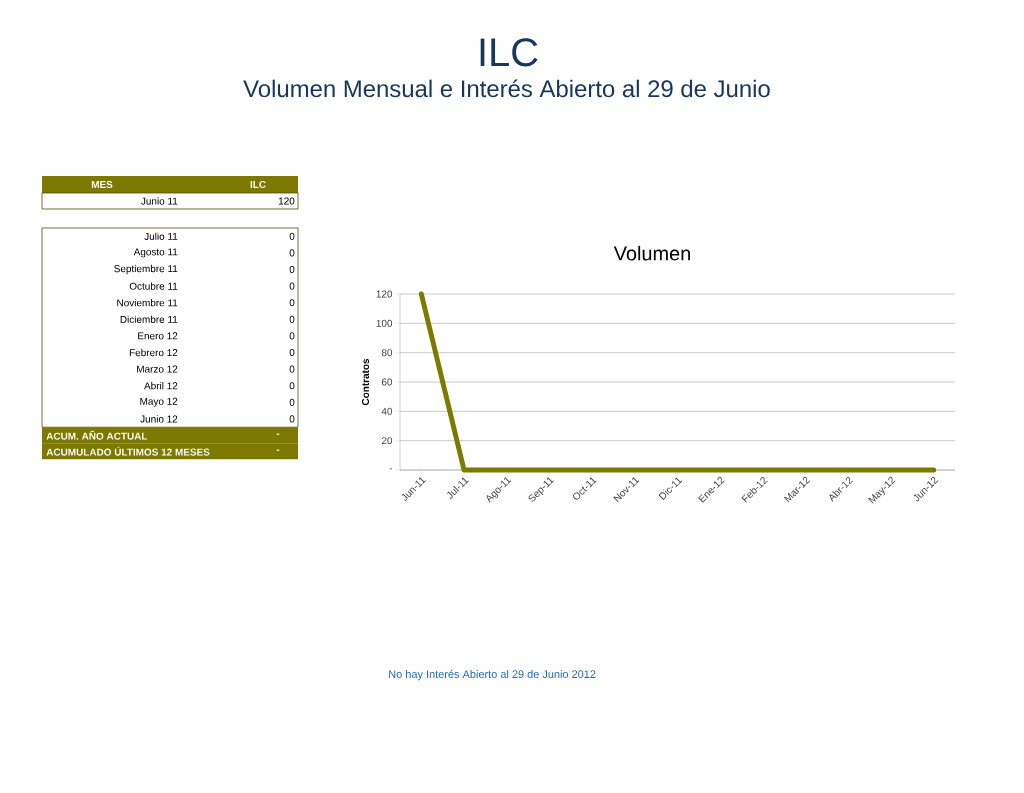  I want to click on text: MES, so click(102, 184).